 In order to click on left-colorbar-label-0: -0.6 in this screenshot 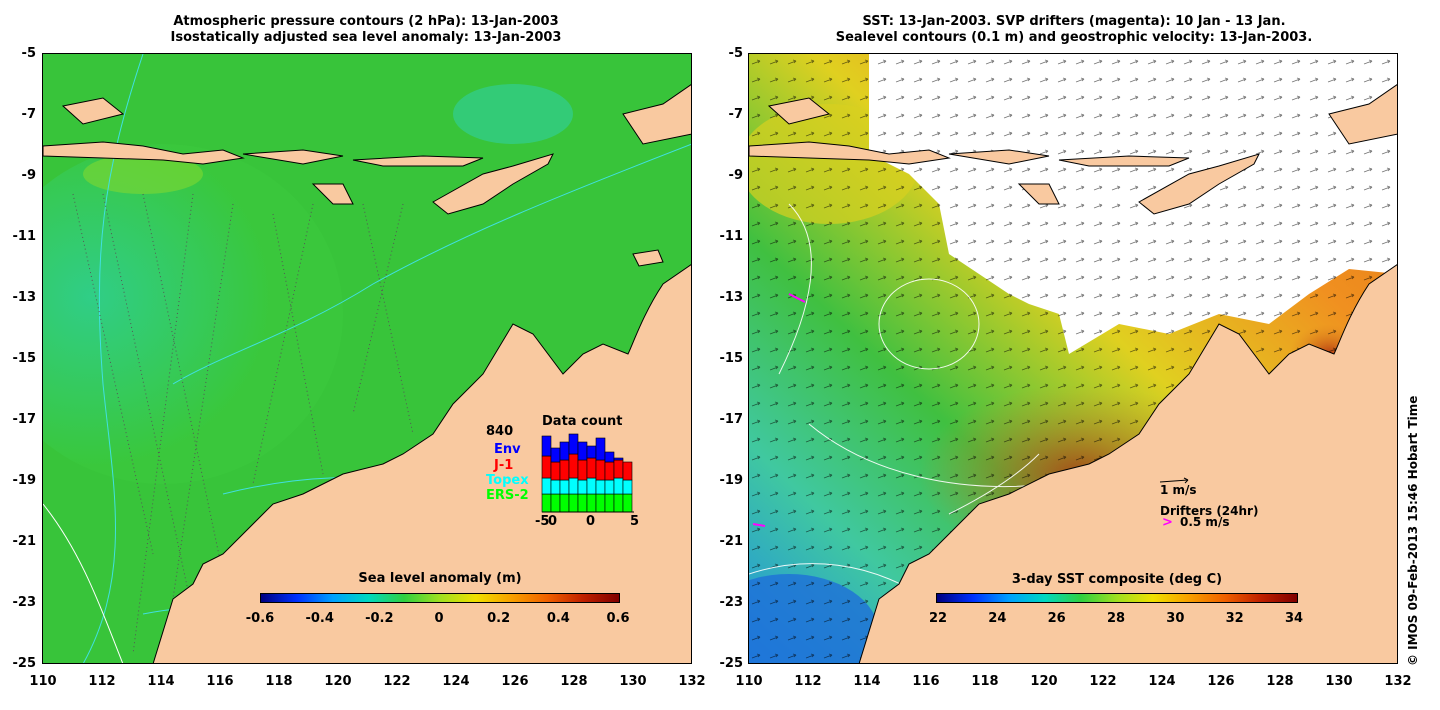, I will do `click(260, 618)`.